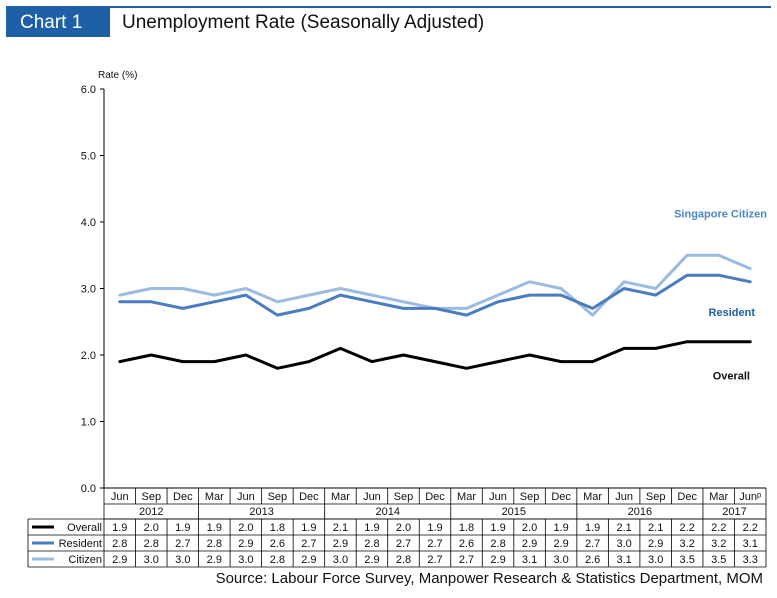 This screenshot has width=777, height=598. I want to click on series-line-citizen, so click(435, 285).